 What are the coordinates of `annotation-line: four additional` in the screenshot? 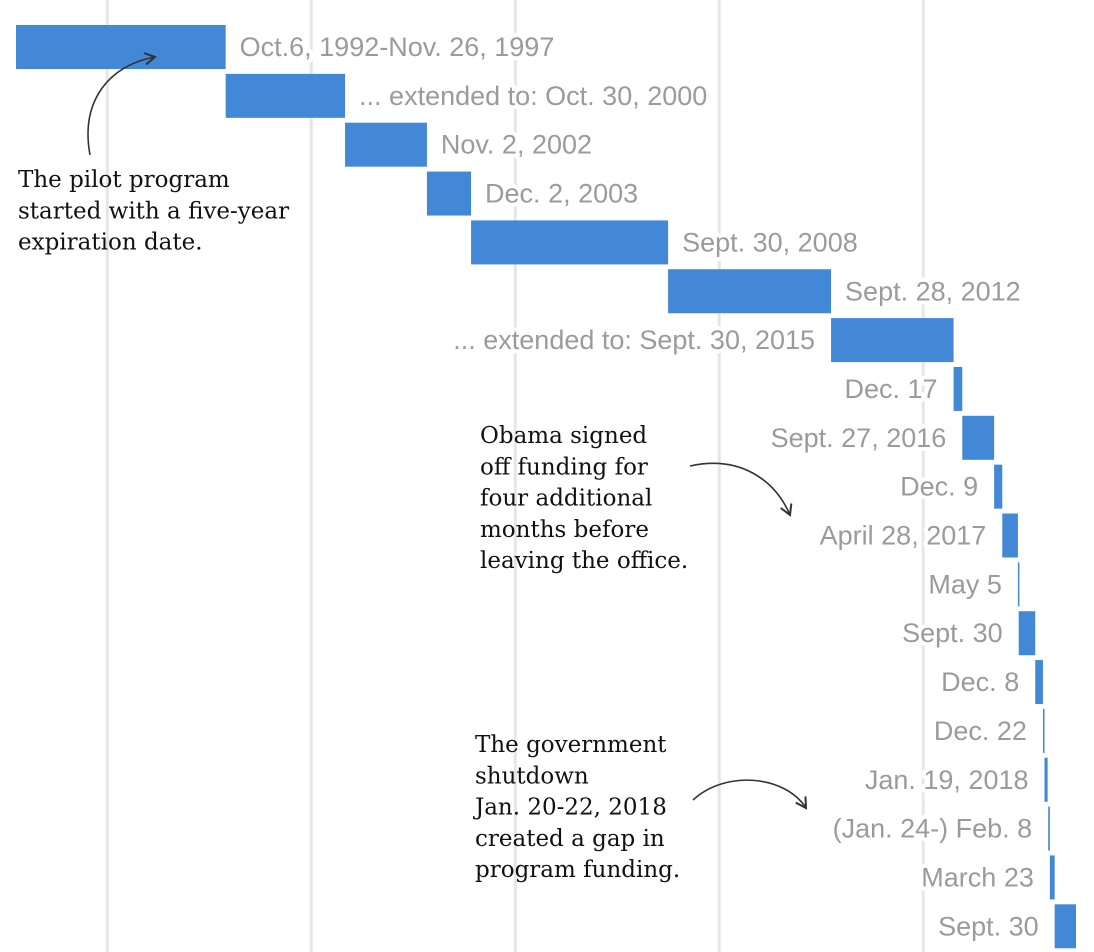 It's located at (566, 499).